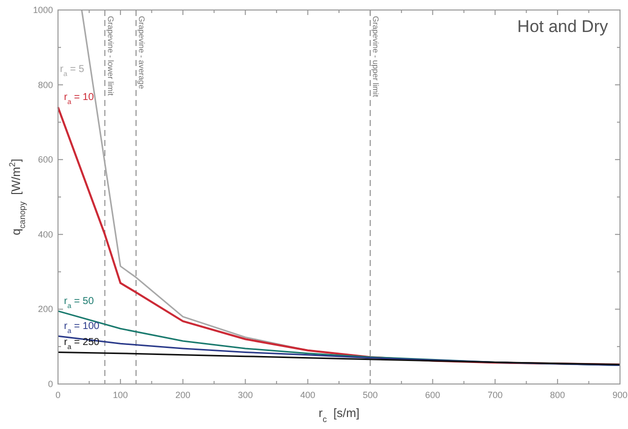 The image size is (628, 429). What do you see at coordinates (620, 395) in the screenshot?
I see `x-tick-label: 900` at bounding box center [620, 395].